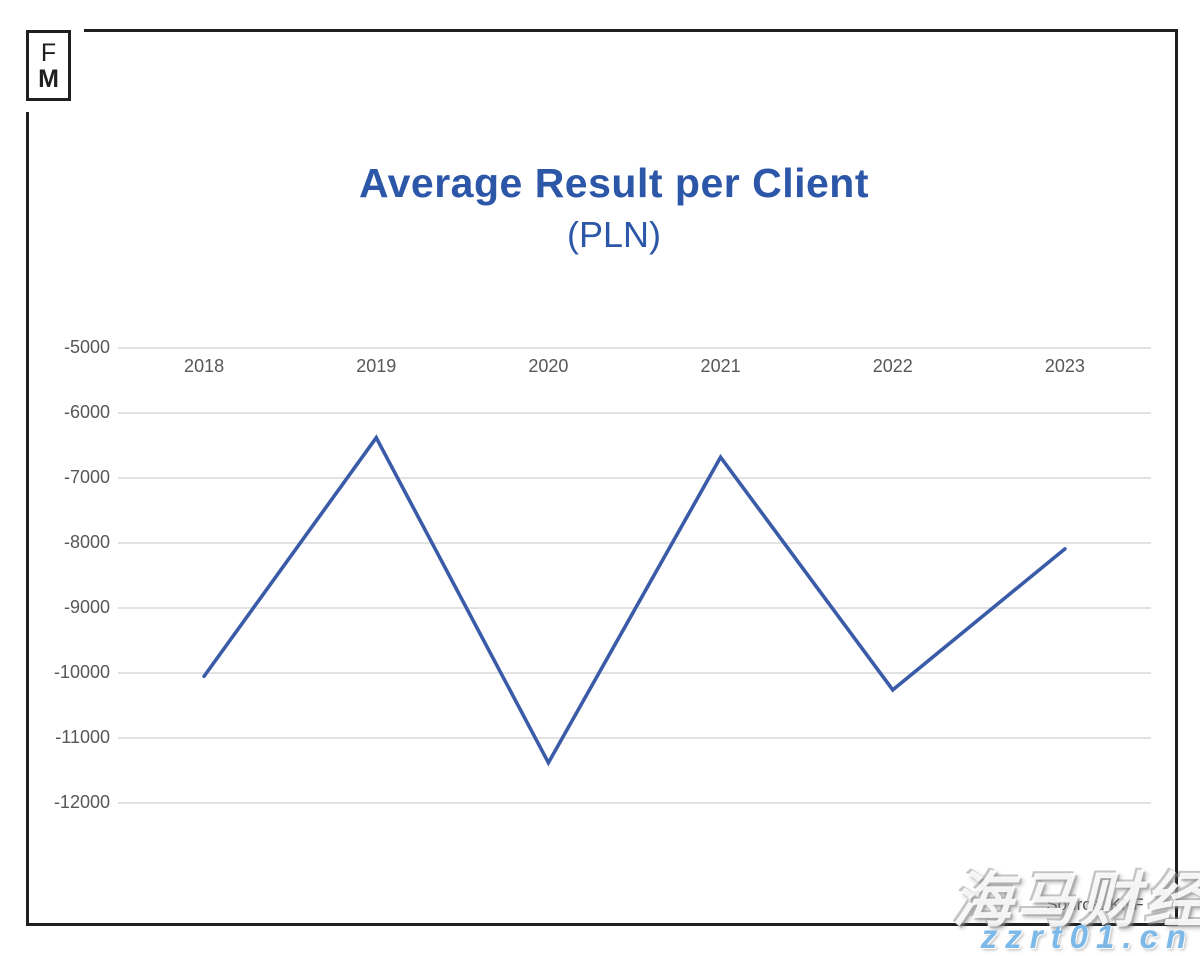 Image resolution: width=1200 pixels, height=956 pixels. Describe the element at coordinates (86, 412) in the screenshot. I see `y-tick-label: -6000` at that location.